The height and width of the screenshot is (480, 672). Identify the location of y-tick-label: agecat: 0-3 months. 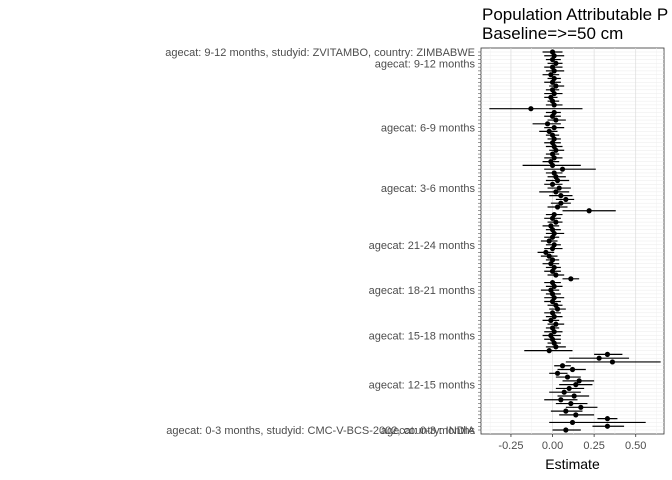
(428, 431).